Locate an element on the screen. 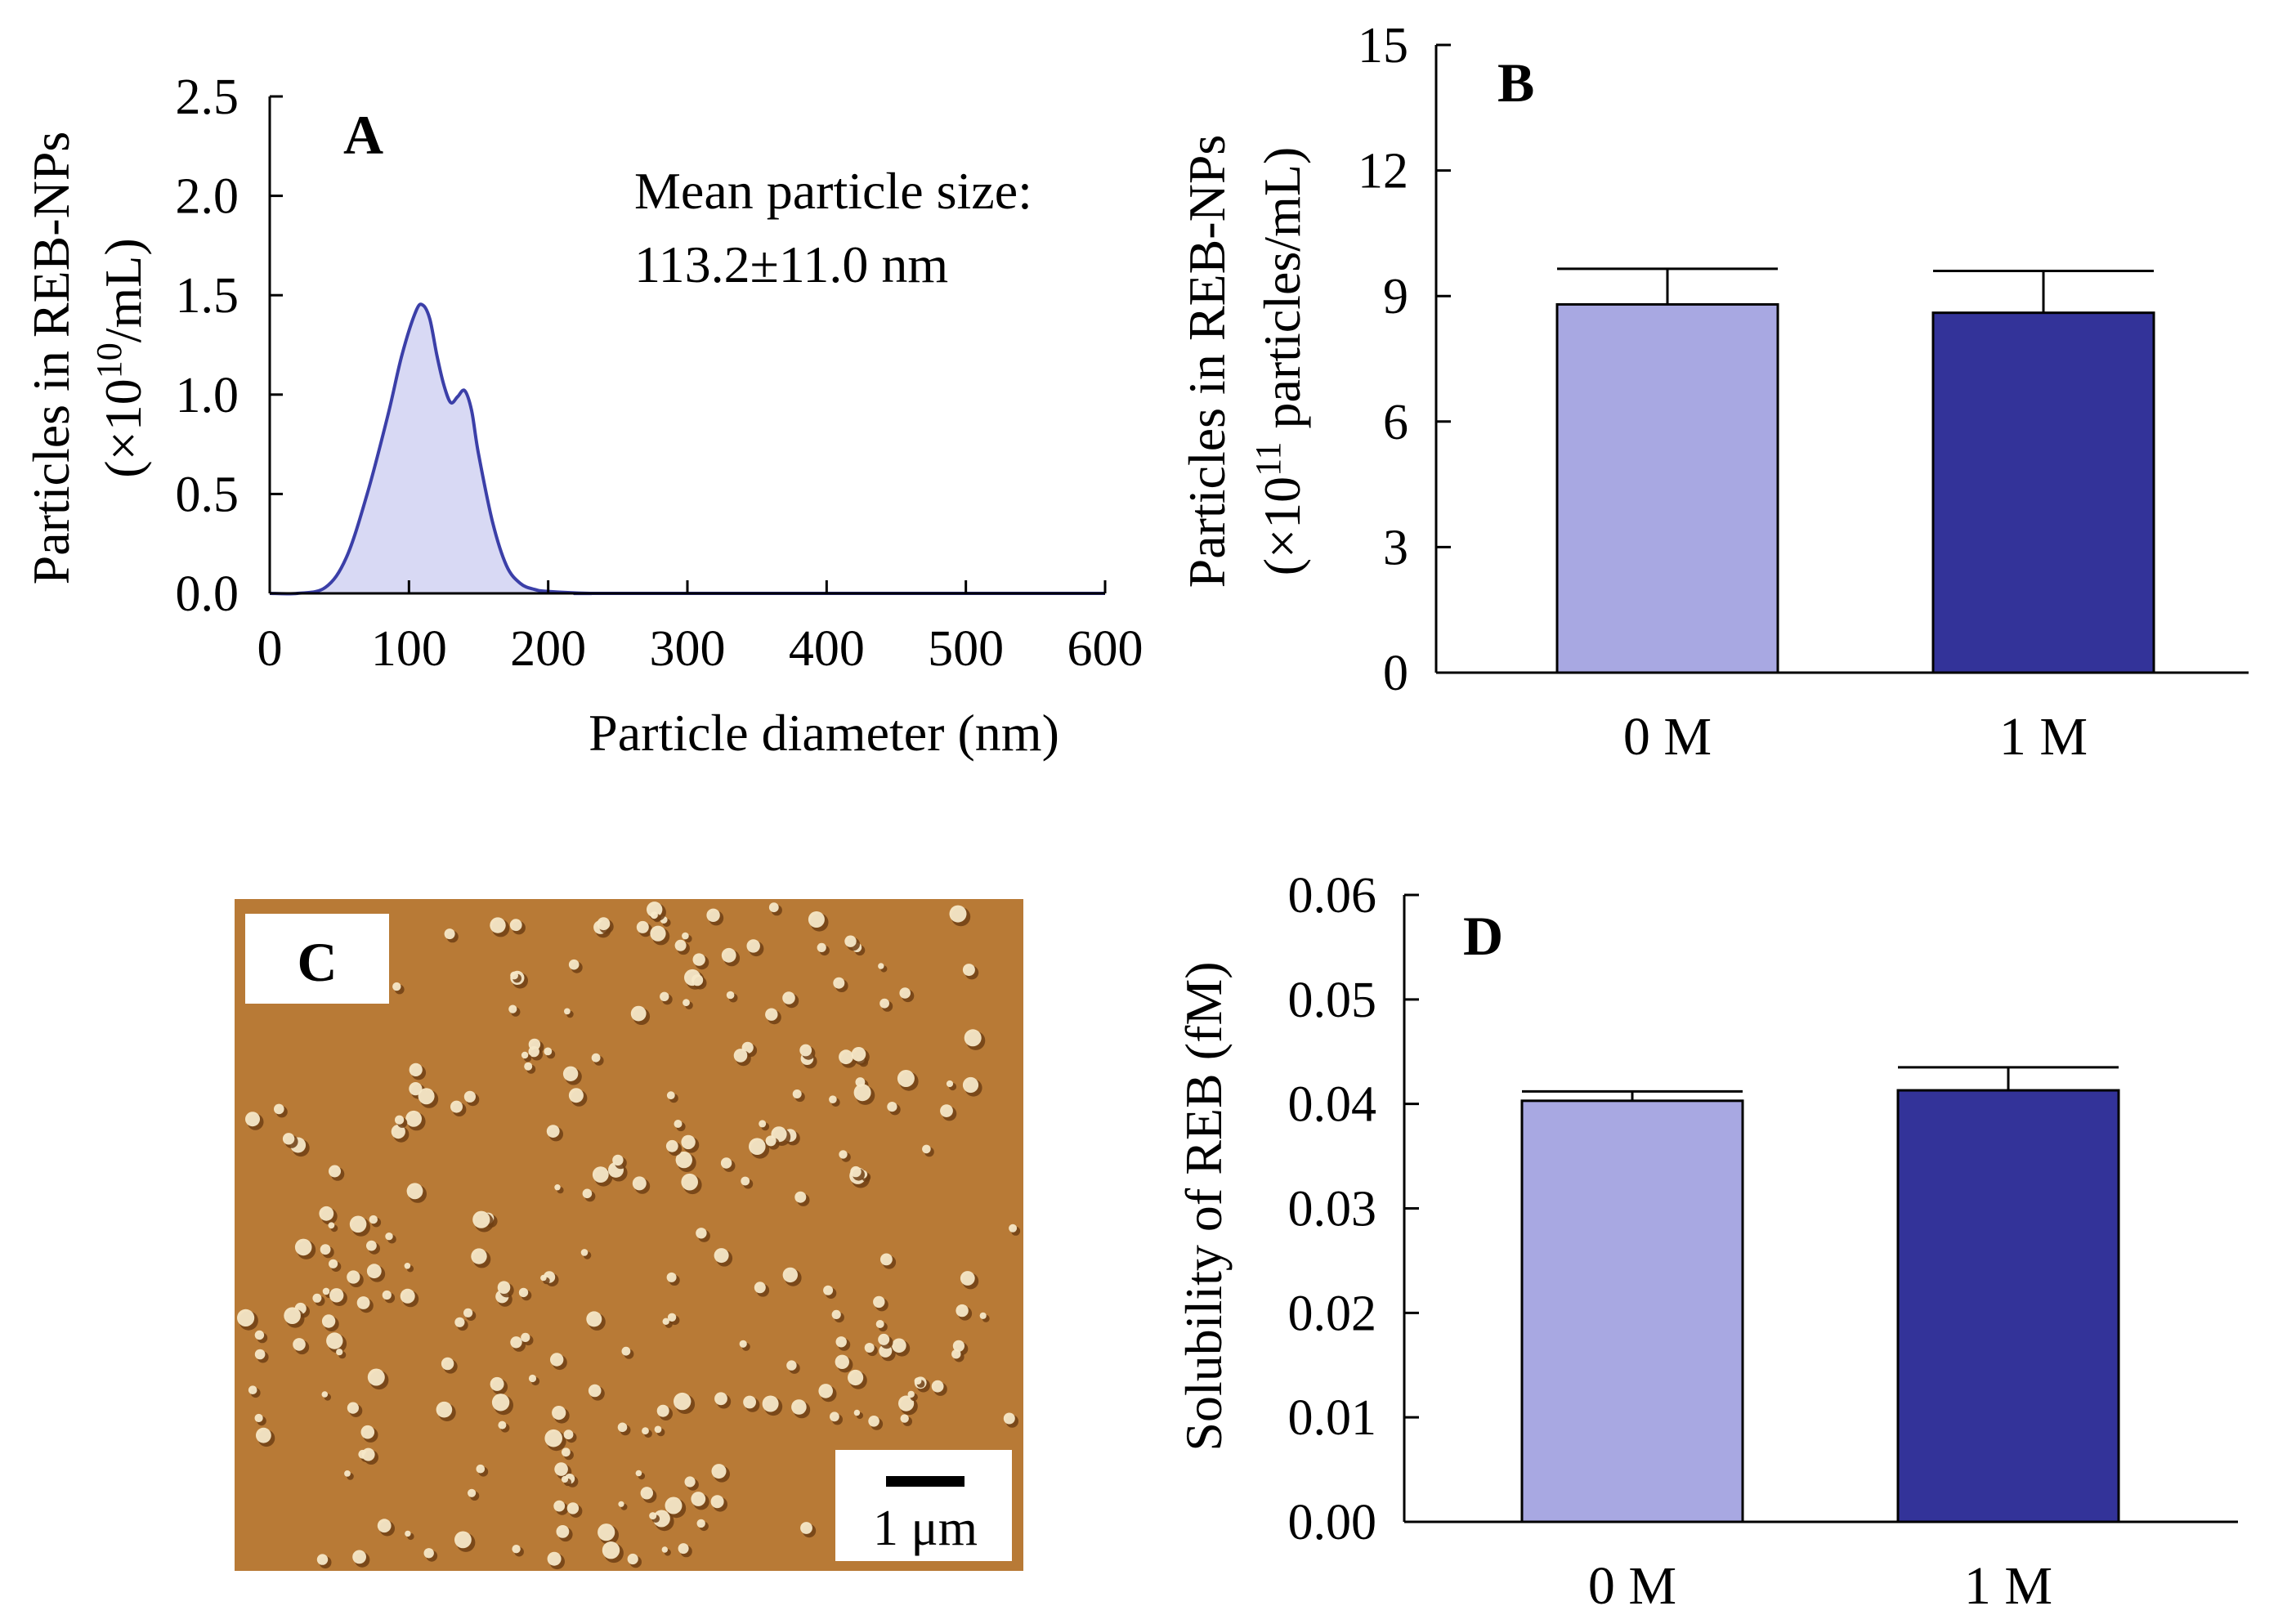 This screenshot has width=2296, height=1624. b-y-tick-label: 15 is located at coordinates (1383, 46).